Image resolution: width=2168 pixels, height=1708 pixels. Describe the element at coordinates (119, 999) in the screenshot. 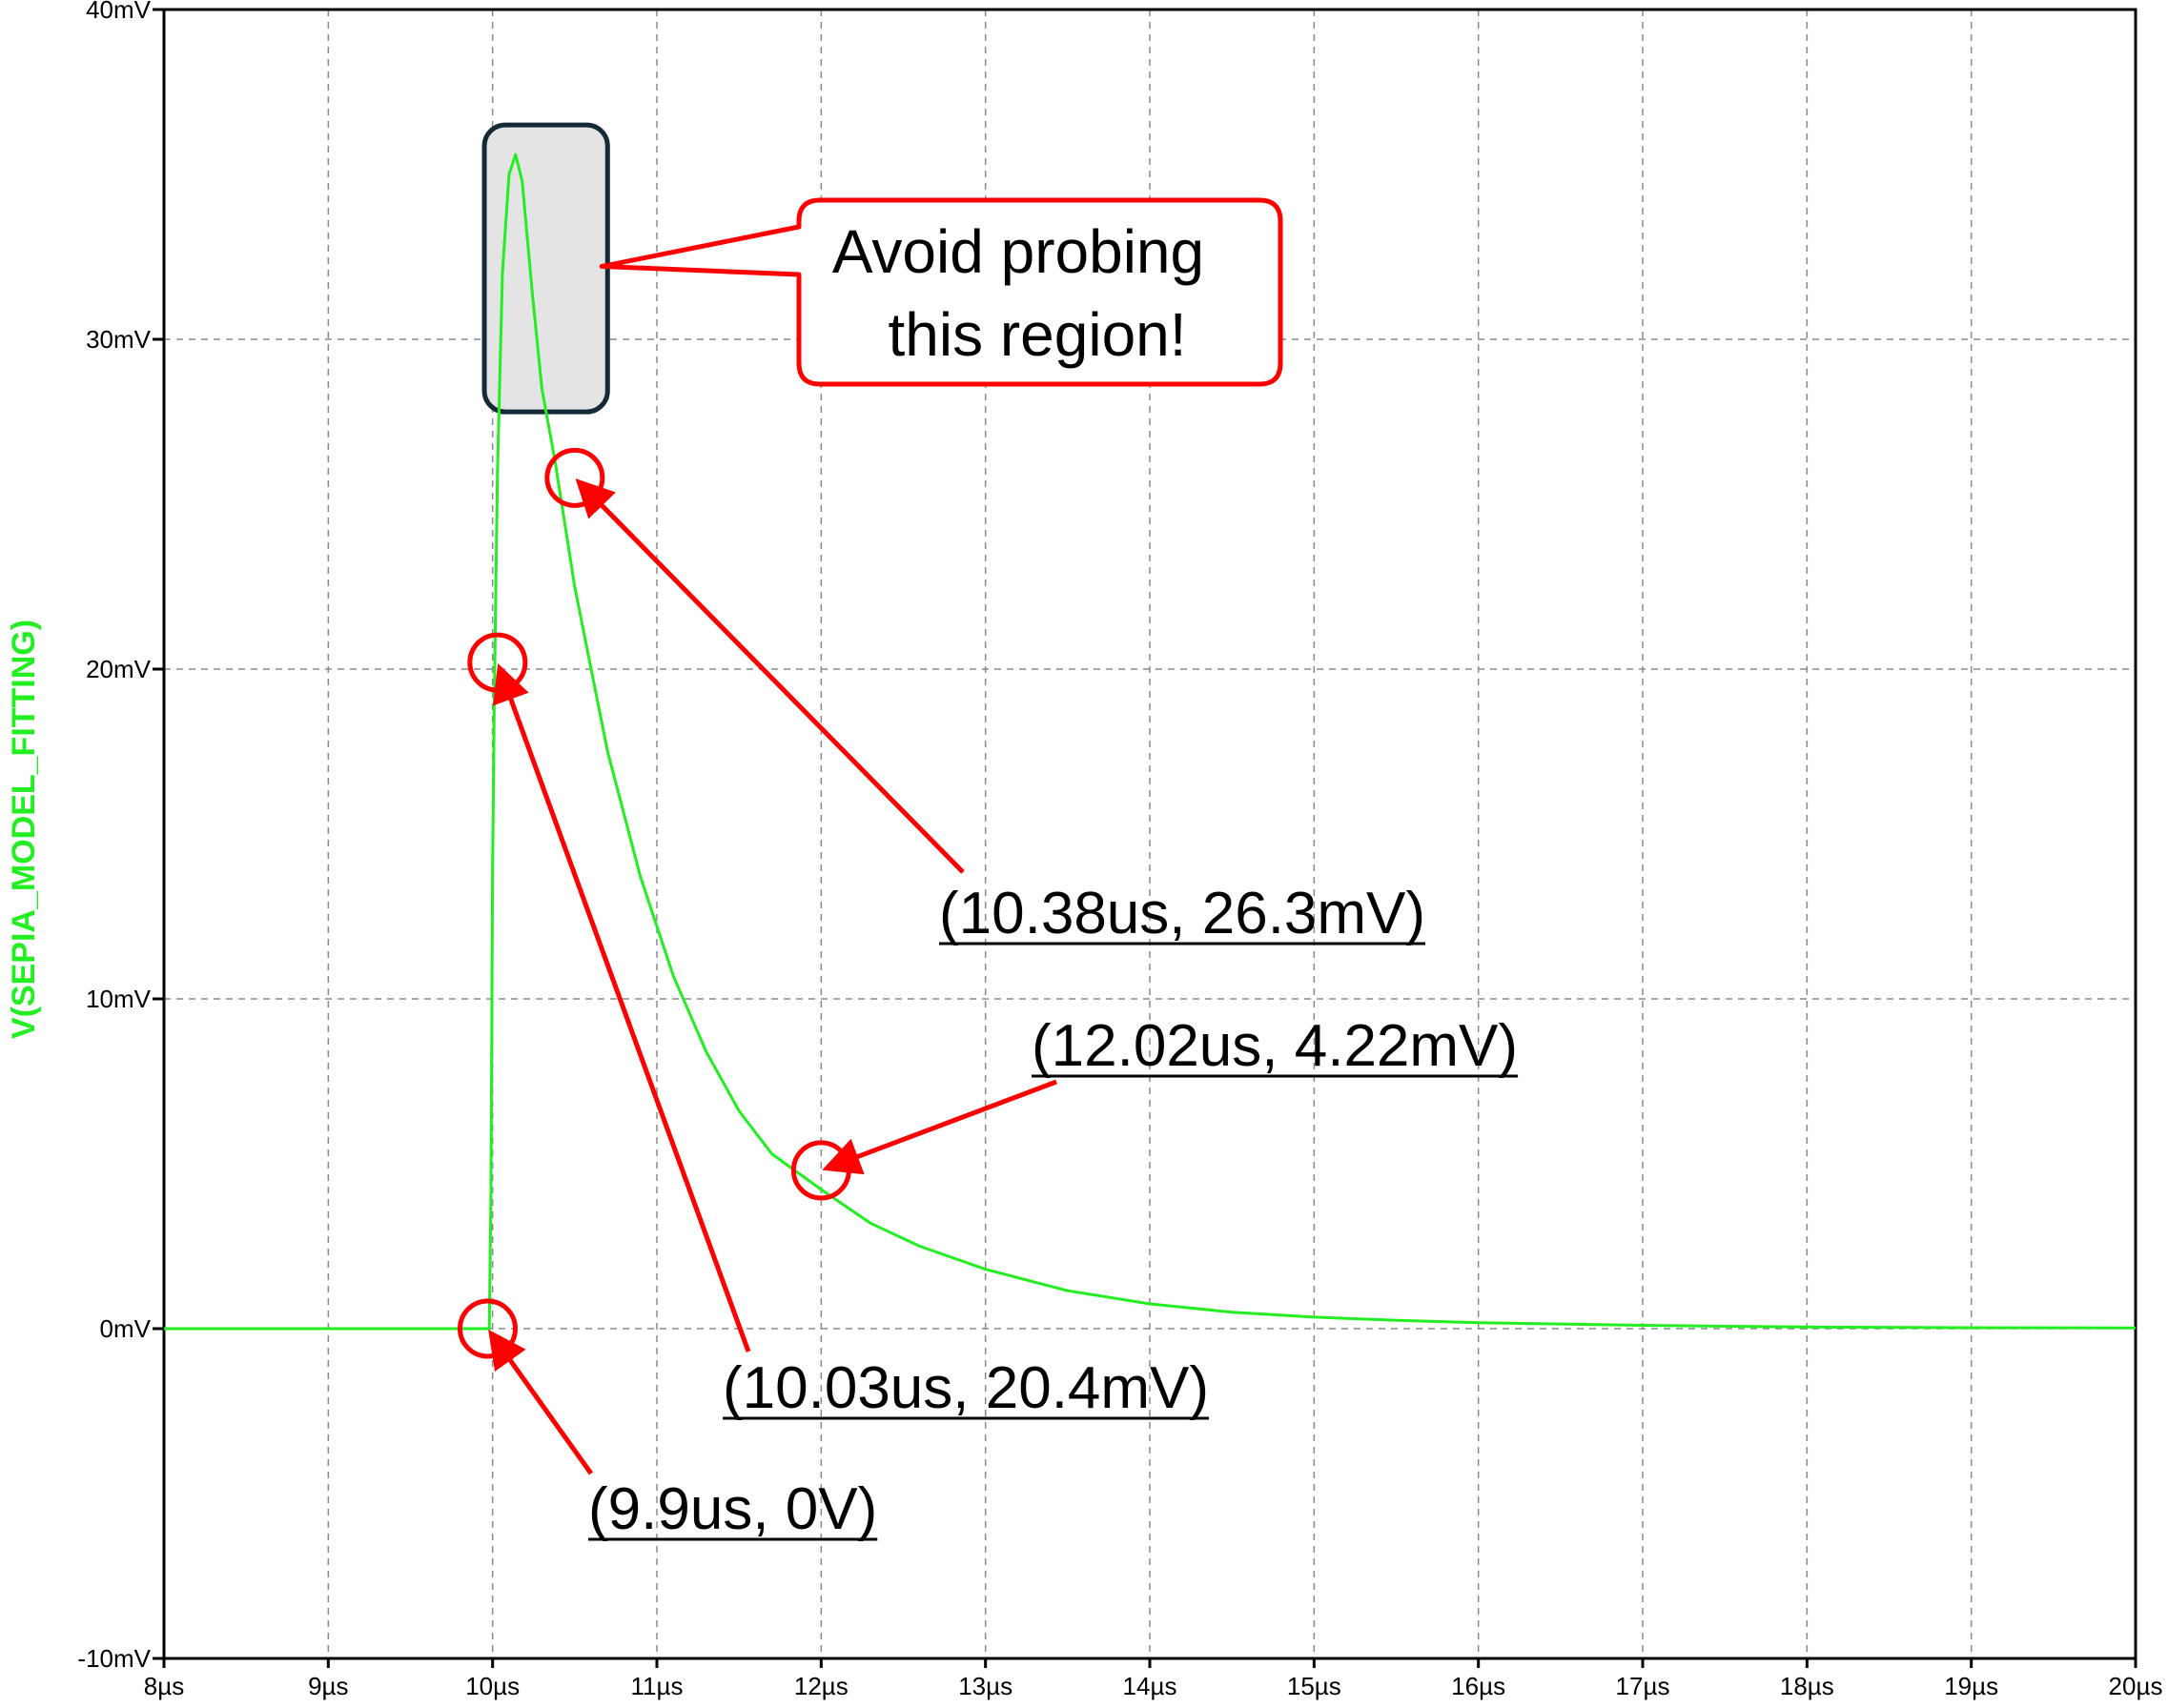

I see `y-tick-label: 10mV` at that location.